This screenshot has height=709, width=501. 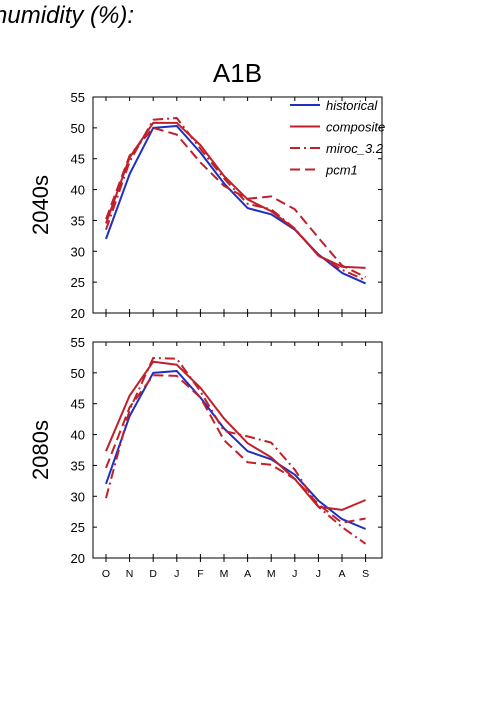 What do you see at coordinates (200, 574) in the screenshot?
I see `x-tick-label: F` at bounding box center [200, 574].